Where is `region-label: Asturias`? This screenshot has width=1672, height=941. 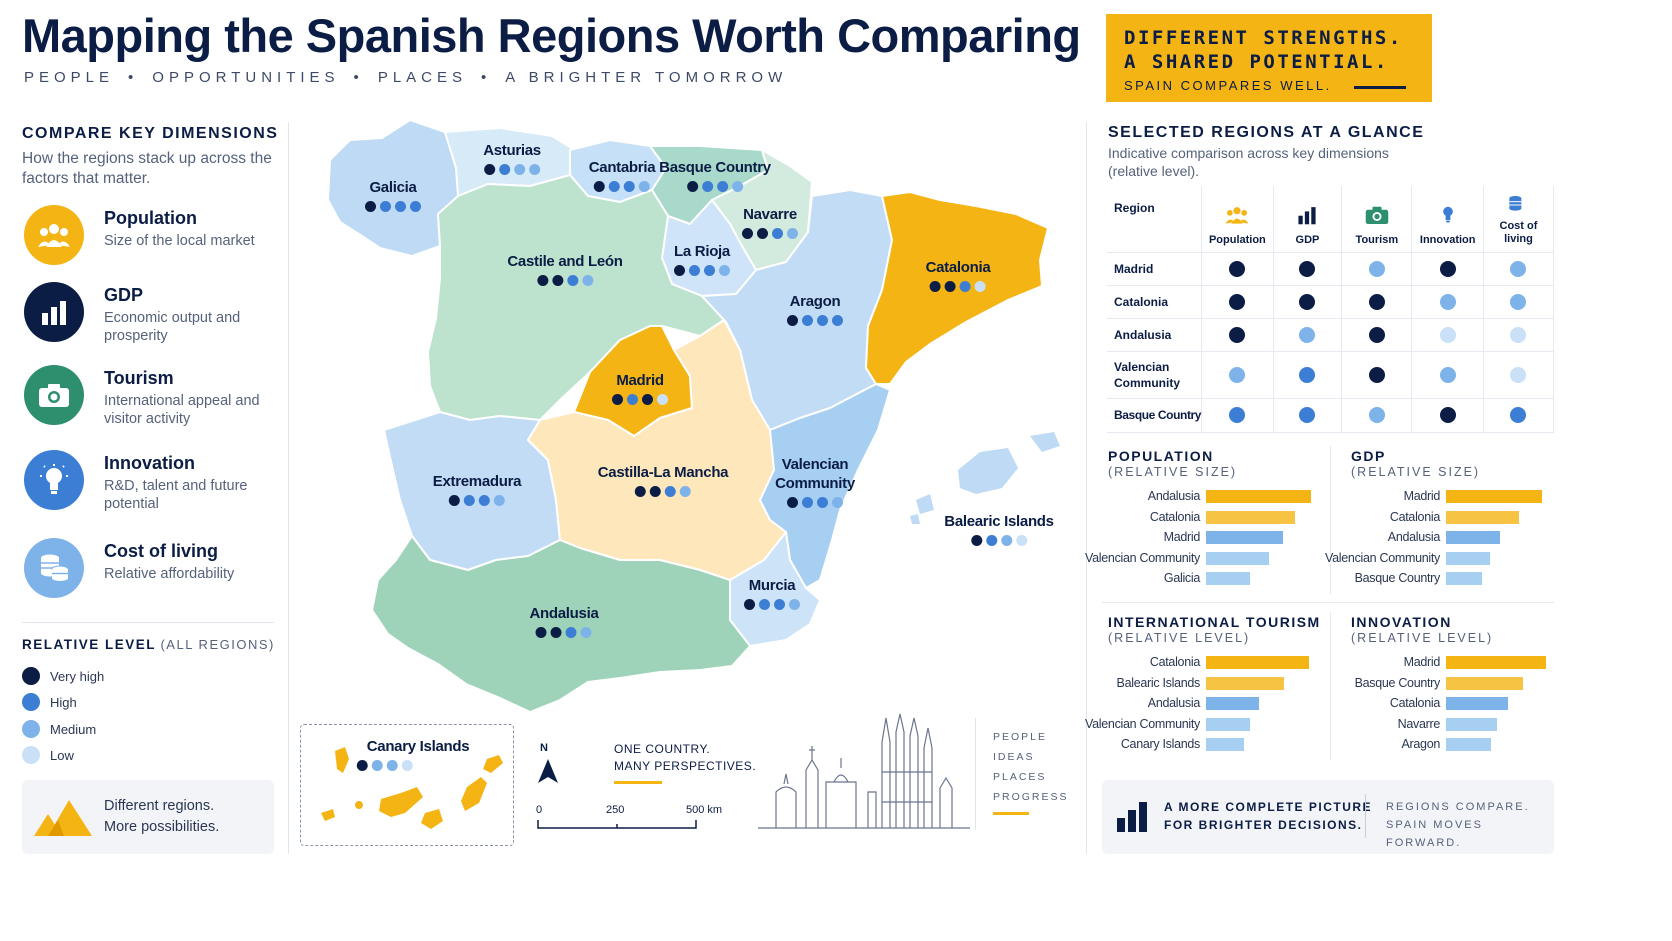 region-label: Asturias is located at coordinates (512, 158).